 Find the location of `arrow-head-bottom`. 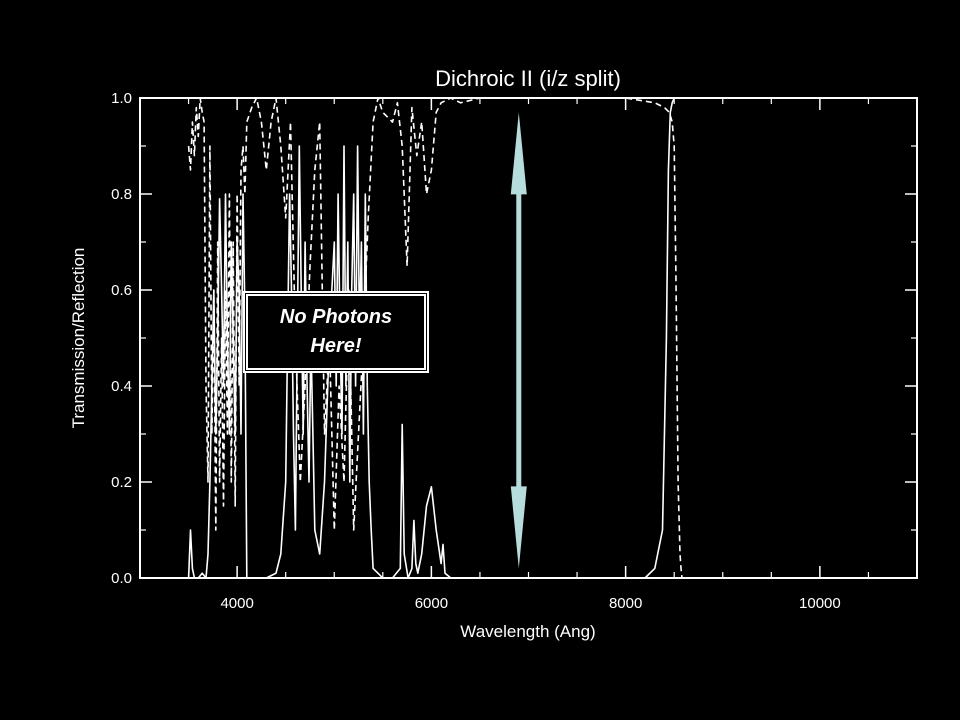

arrow-head-bottom is located at coordinates (518, 527).